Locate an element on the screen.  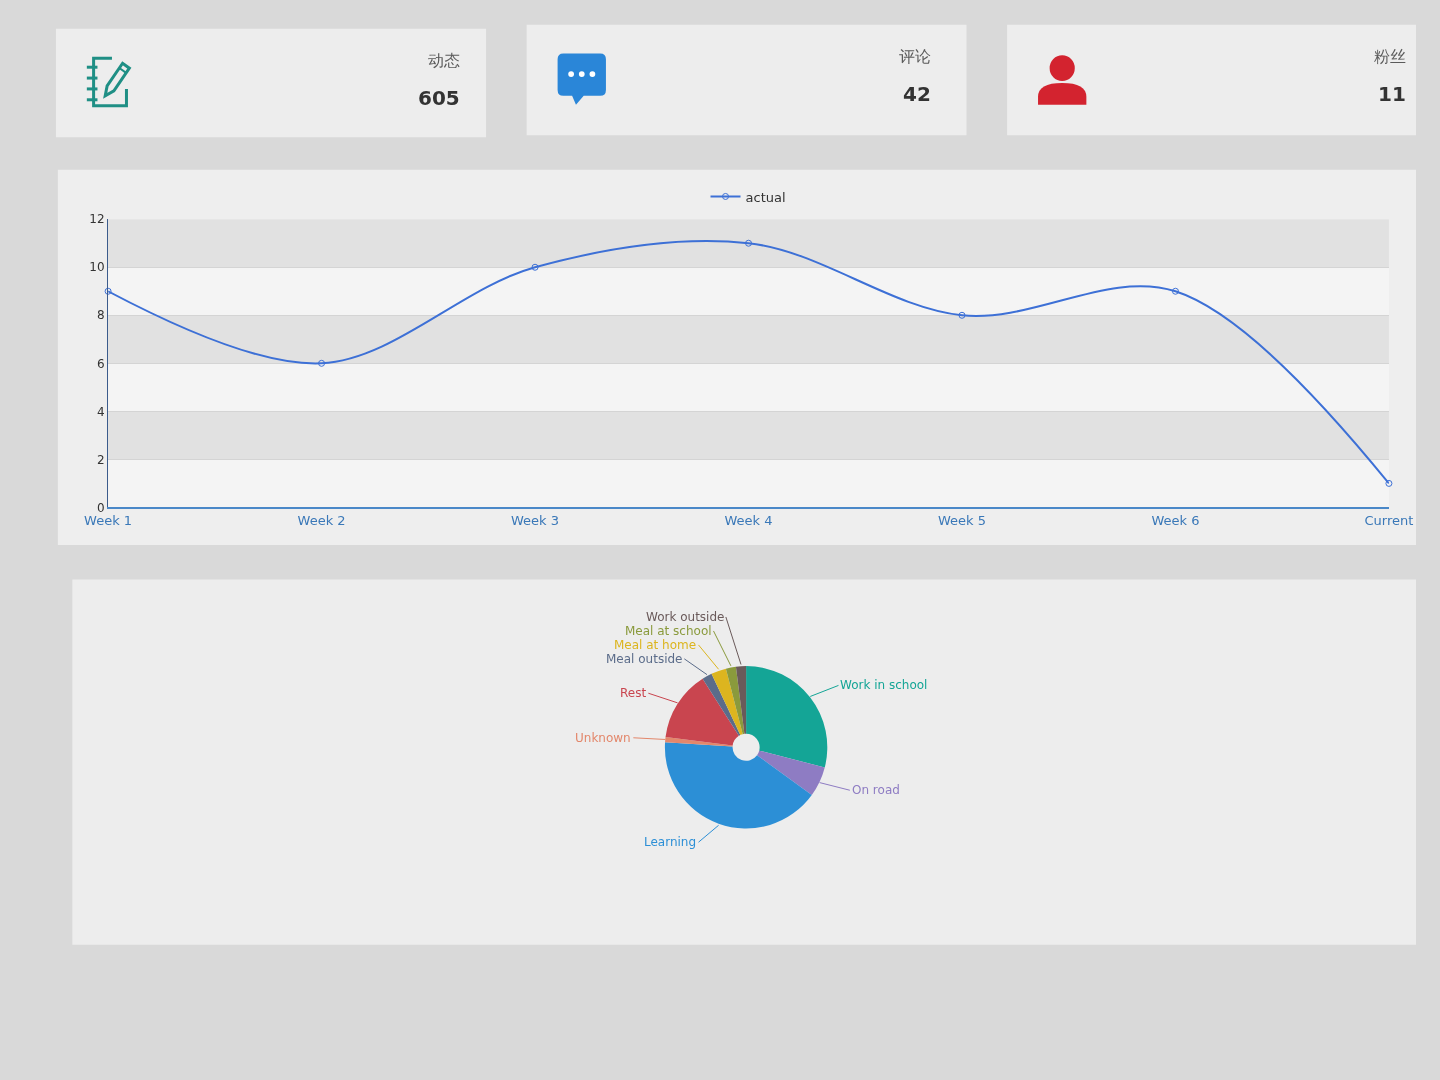
x-tick-label: Week 3 is located at coordinates (535, 520).